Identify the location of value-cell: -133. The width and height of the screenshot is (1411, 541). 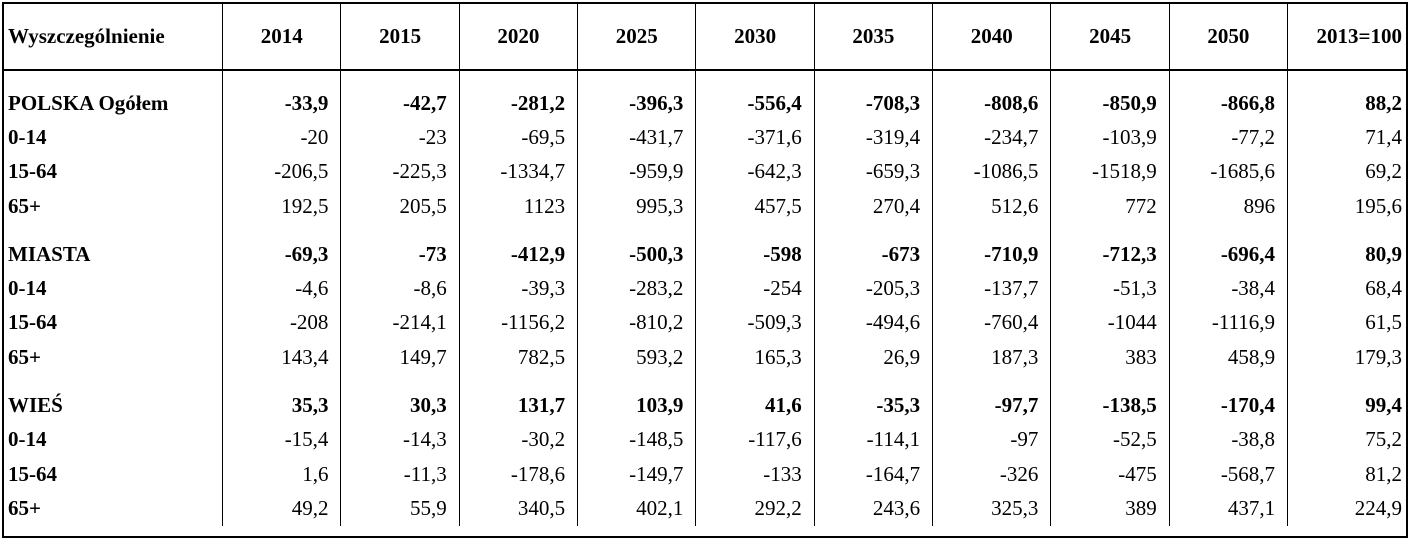
(755, 474).